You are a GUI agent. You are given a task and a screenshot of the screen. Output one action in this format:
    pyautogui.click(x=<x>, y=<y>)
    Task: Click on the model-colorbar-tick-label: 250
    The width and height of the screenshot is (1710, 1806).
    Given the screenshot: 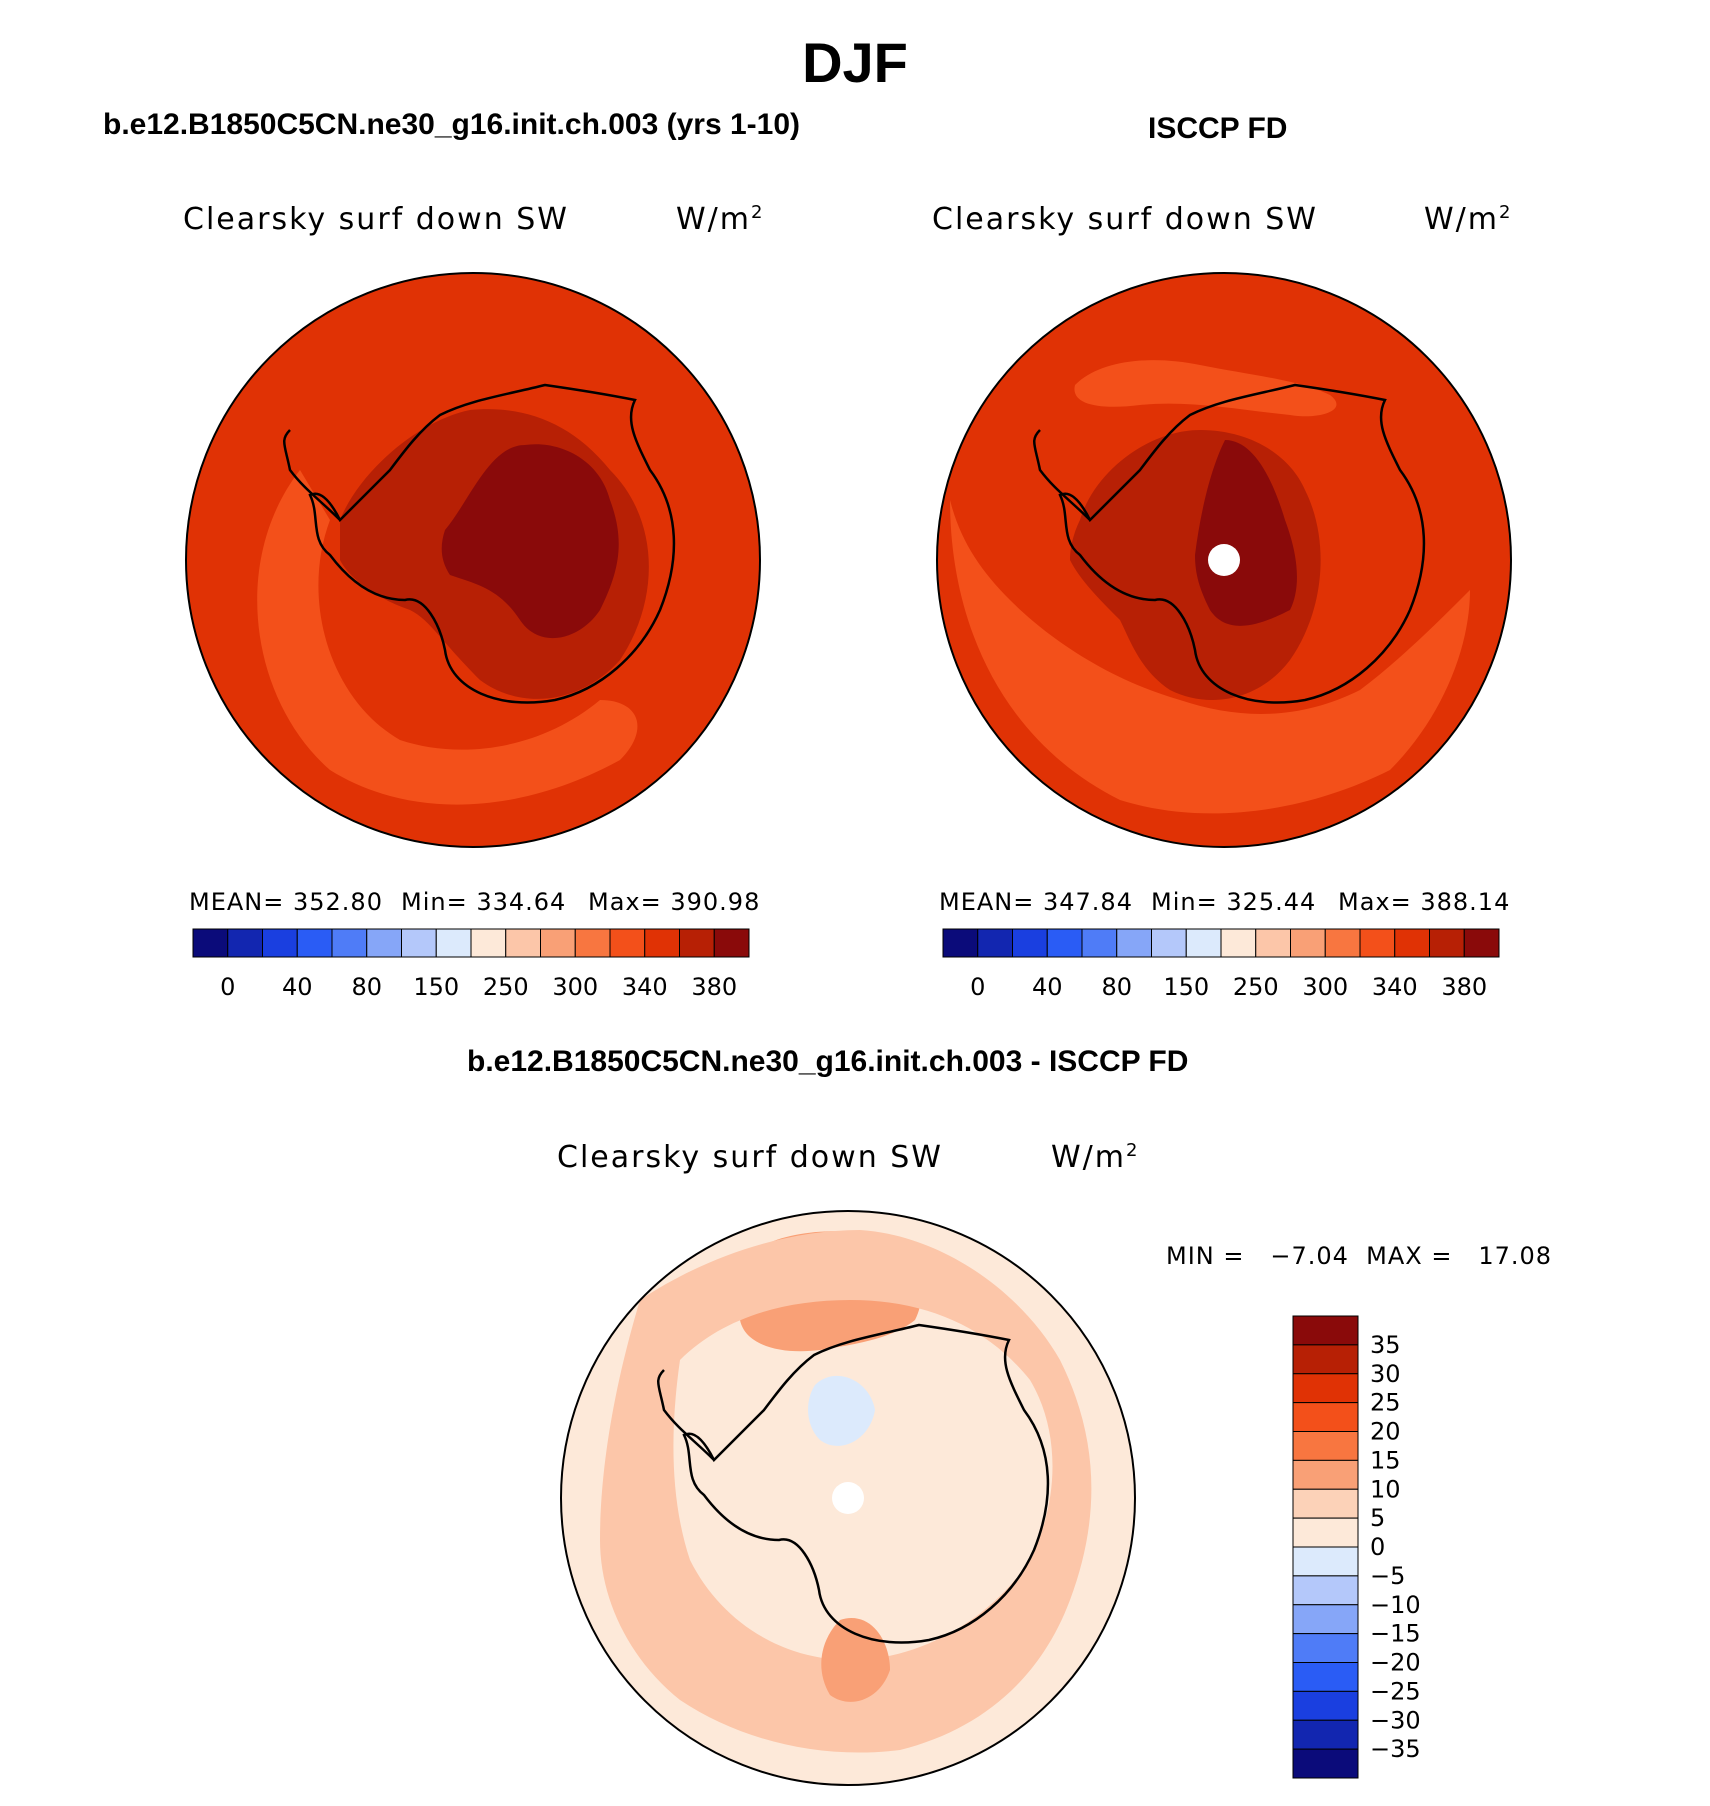 What is the action you would take?
    pyautogui.click(x=506, y=987)
    